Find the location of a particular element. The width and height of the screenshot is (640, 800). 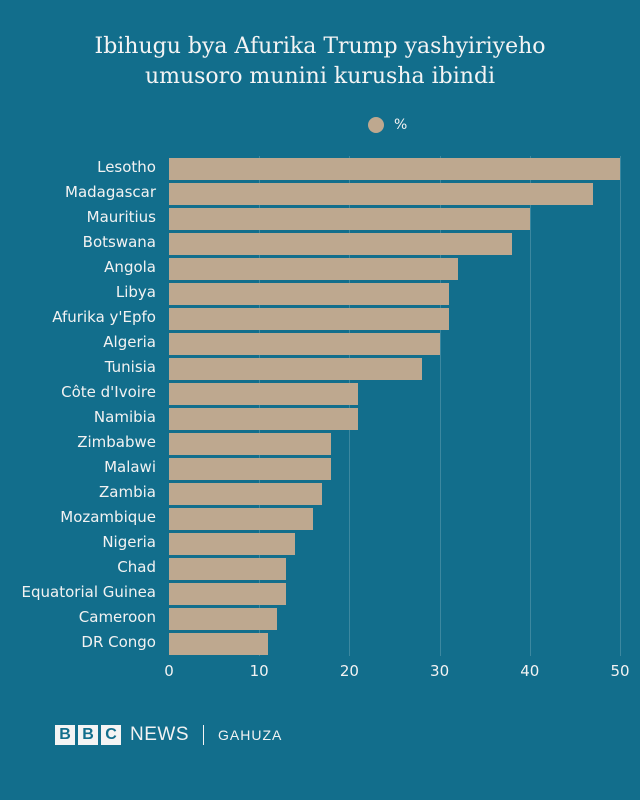

bar-row: Côte d'Ivoire is located at coordinates (320, 393).